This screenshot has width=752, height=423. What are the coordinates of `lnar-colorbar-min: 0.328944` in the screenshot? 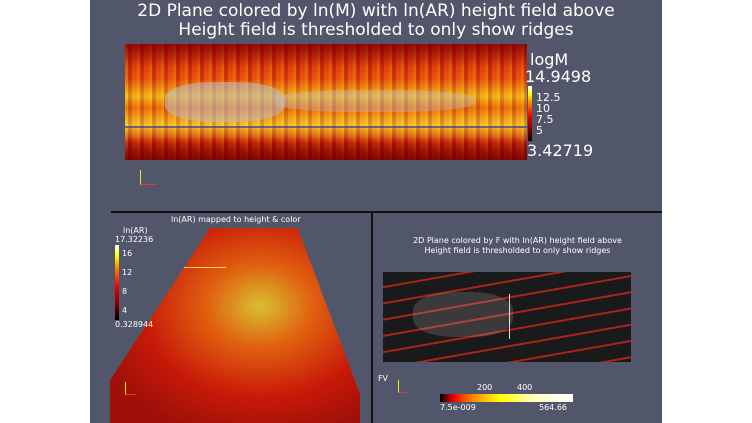 It's located at (134, 324).